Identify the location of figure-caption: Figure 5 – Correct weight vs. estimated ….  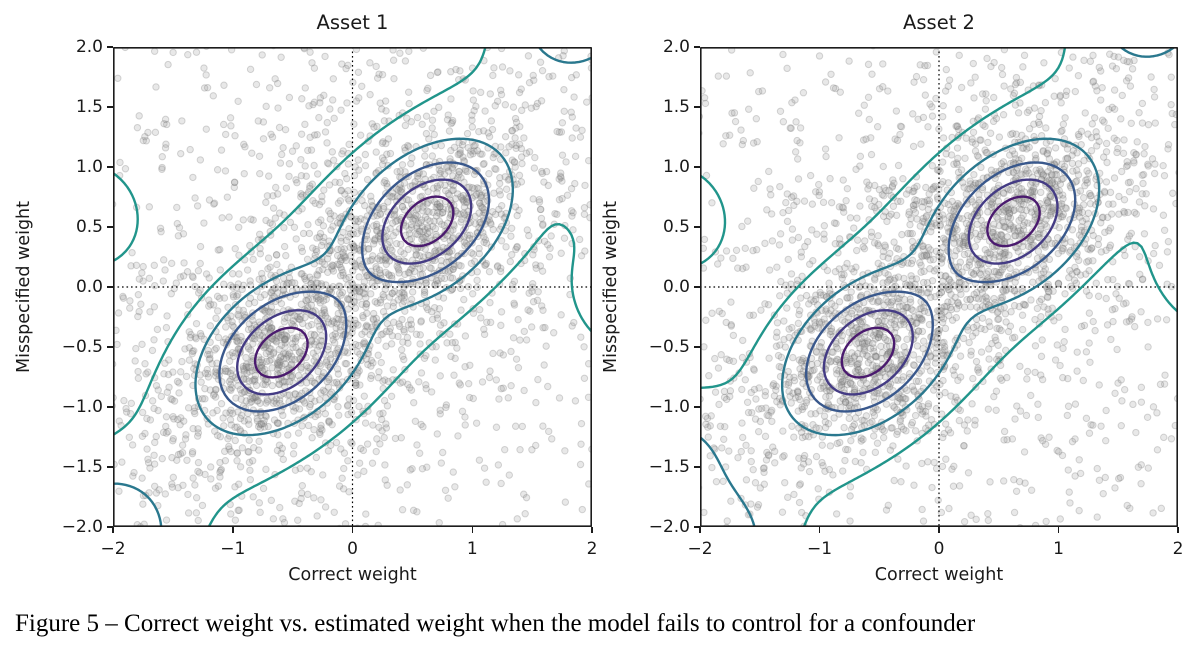
(495, 623).